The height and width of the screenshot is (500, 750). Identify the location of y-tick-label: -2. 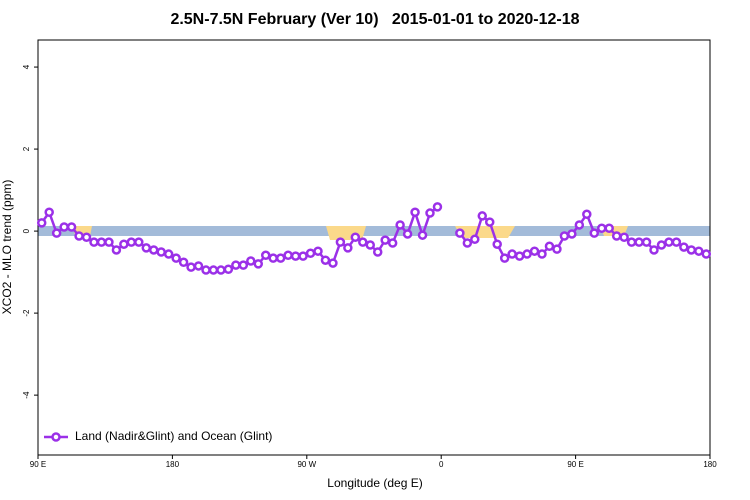
(26, 313).